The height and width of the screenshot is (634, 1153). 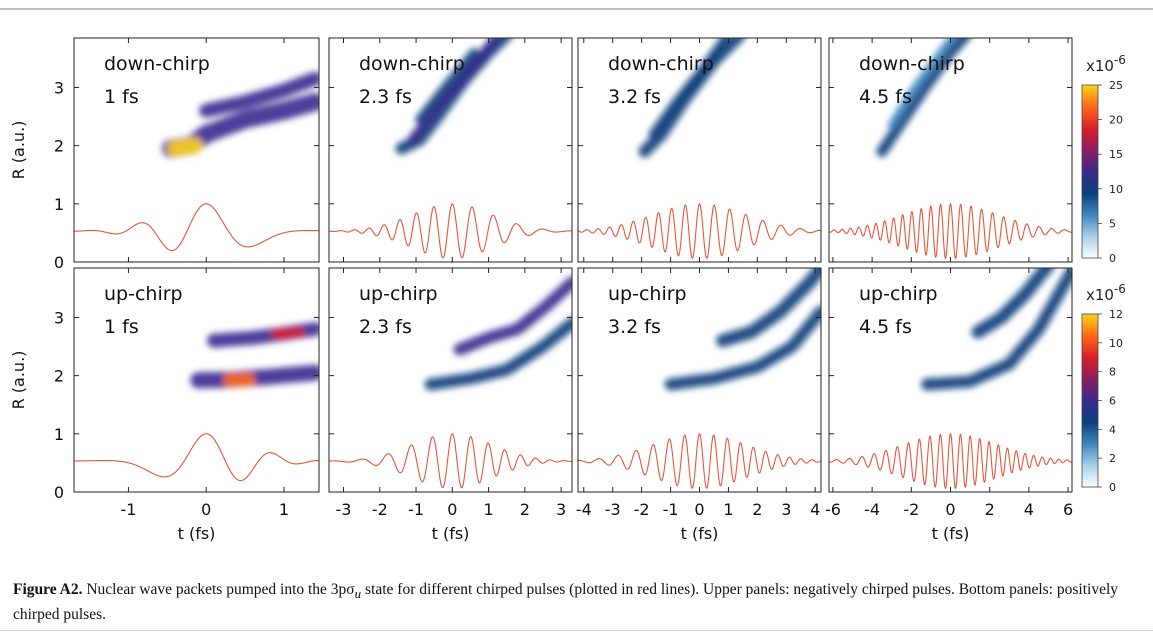 I want to click on panel-top-1: down-chirp 1 fs 0 1 2 3, so click(x=187, y=154).